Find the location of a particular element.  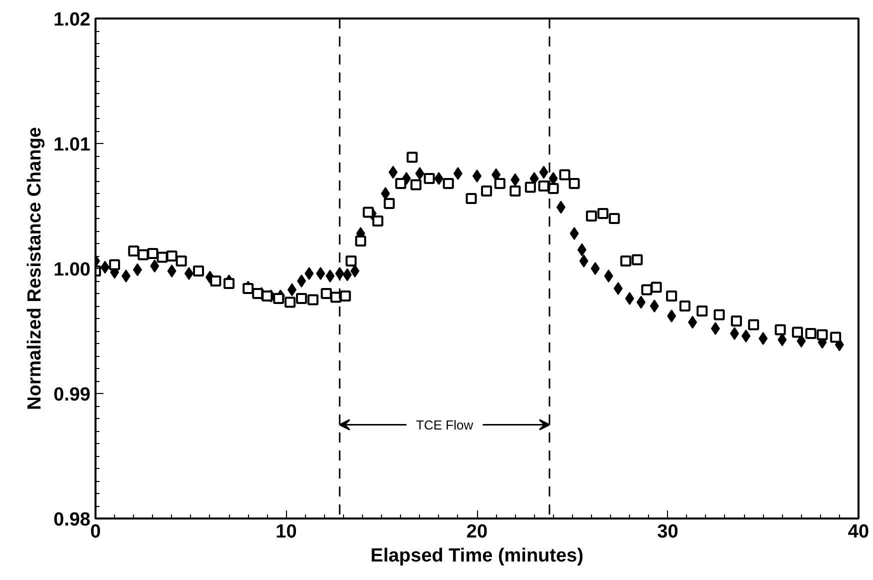

x-tick-label: 30 is located at coordinates (667, 532).